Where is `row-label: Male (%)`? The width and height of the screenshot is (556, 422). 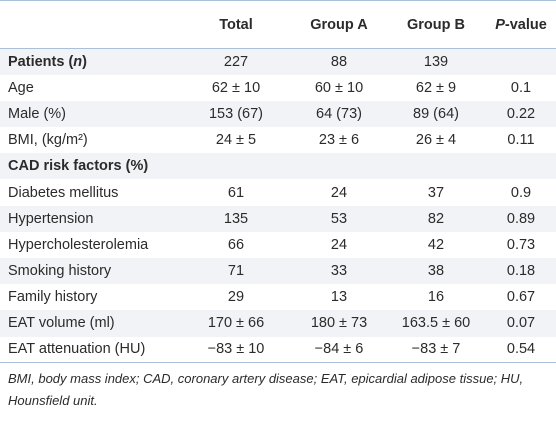
row-label: Male (%) is located at coordinates (37, 113).